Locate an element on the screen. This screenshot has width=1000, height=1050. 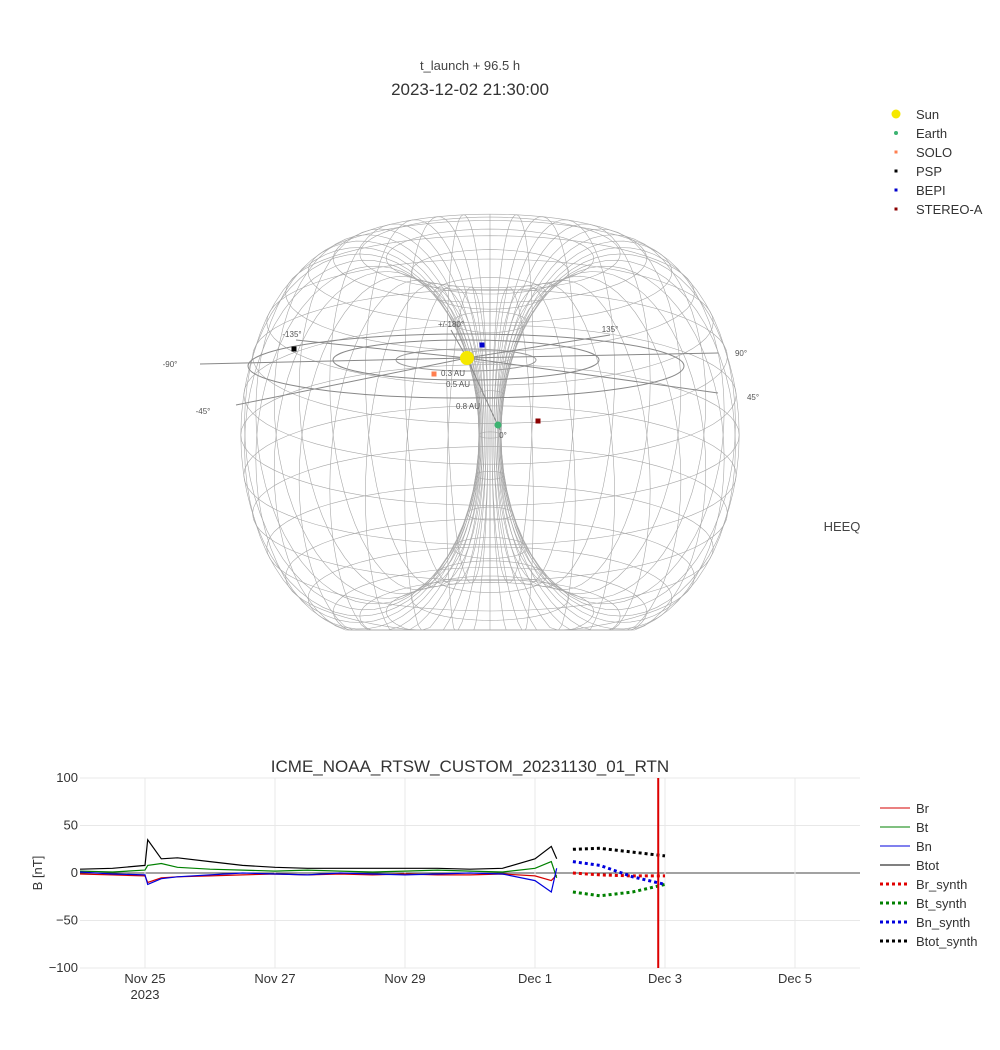
series-line-bn-synth is located at coordinates (619, 873).